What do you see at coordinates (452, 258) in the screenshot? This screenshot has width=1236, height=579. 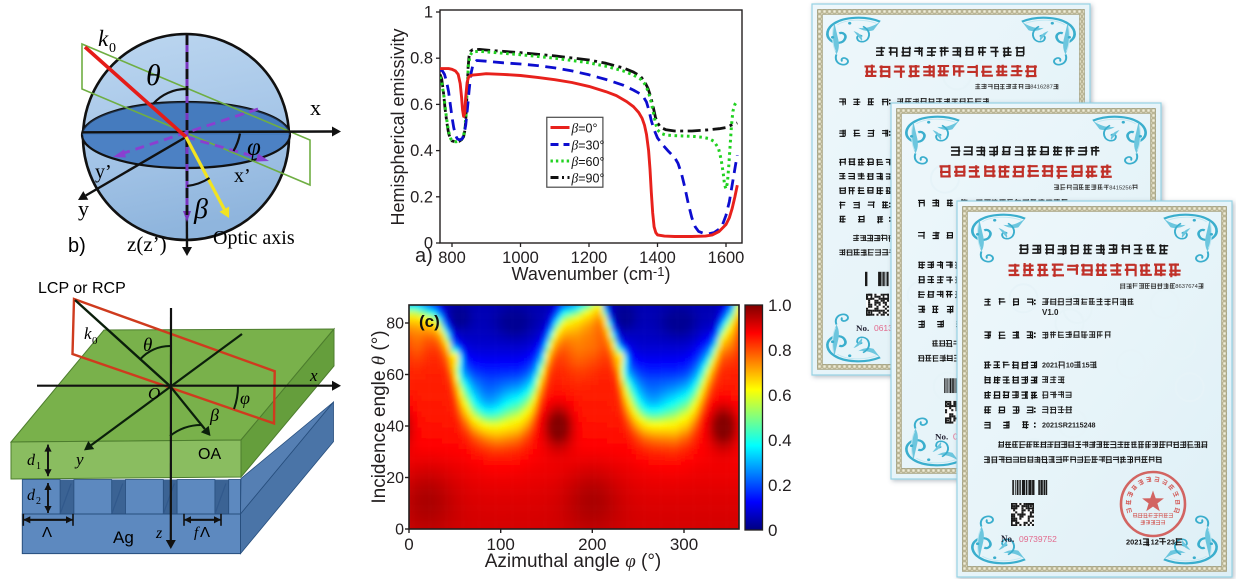 I see `svg-text: 800` at bounding box center [452, 258].